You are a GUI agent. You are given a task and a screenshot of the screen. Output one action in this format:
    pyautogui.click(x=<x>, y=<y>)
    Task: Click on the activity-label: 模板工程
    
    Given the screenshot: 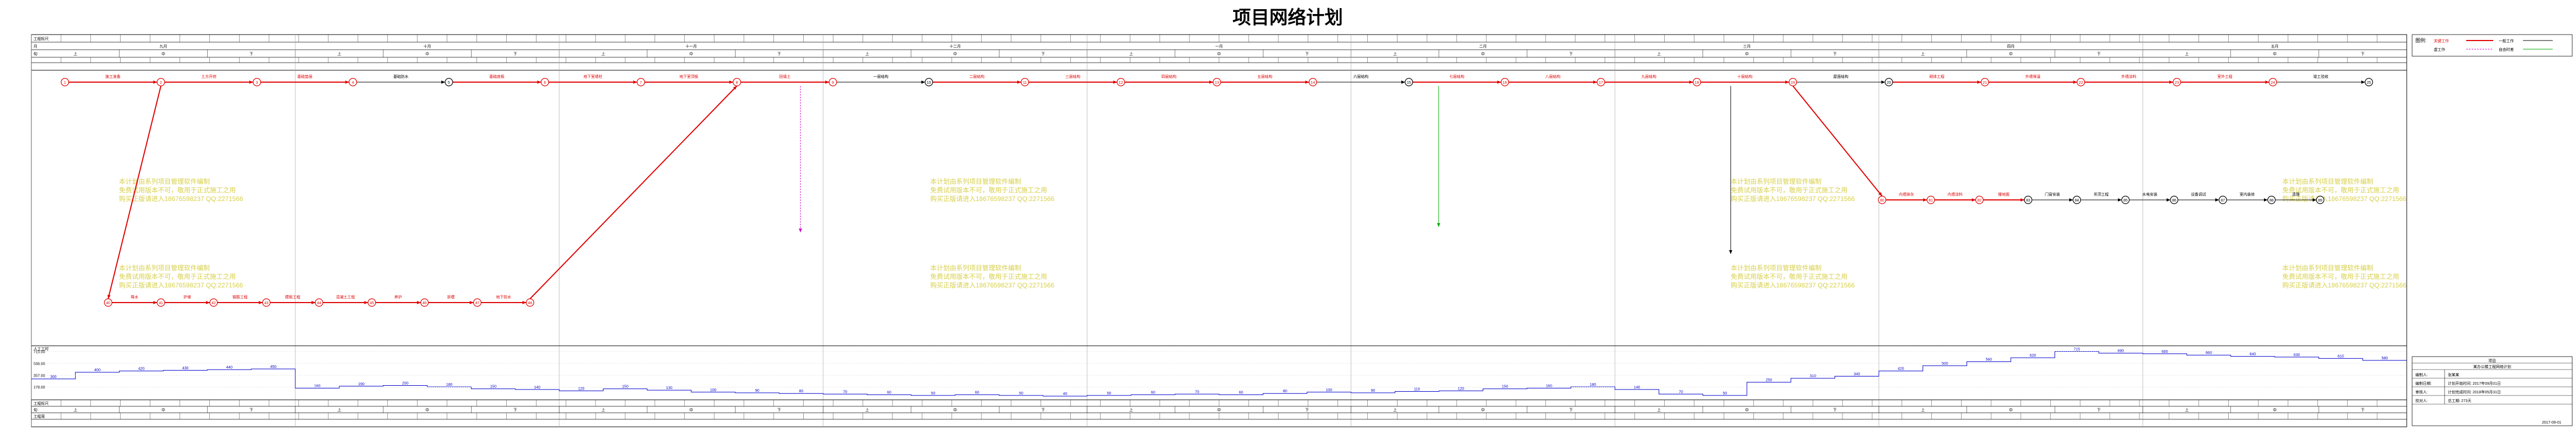 What is the action you would take?
    pyautogui.click(x=293, y=296)
    